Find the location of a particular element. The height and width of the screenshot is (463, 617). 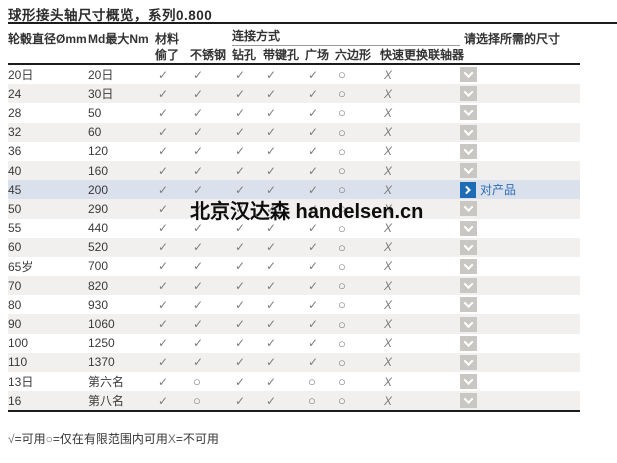

chevron-right-icon is located at coordinates (466, 189).